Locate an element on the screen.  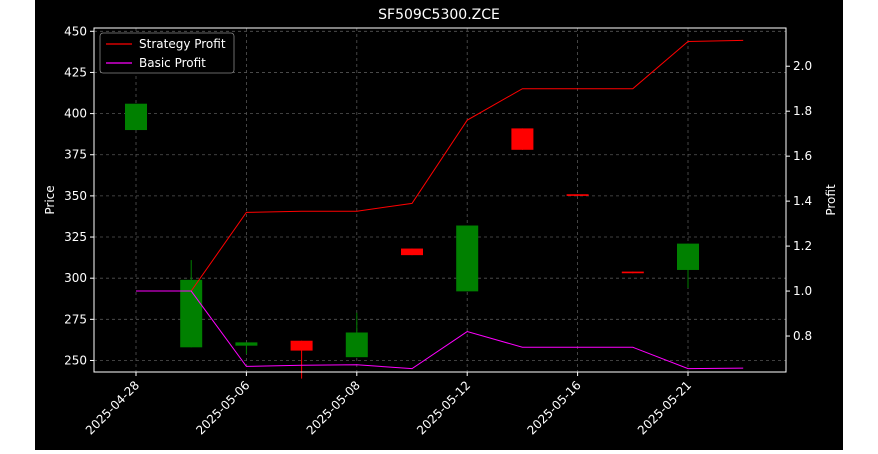
legend-box is located at coordinates (167, 53).